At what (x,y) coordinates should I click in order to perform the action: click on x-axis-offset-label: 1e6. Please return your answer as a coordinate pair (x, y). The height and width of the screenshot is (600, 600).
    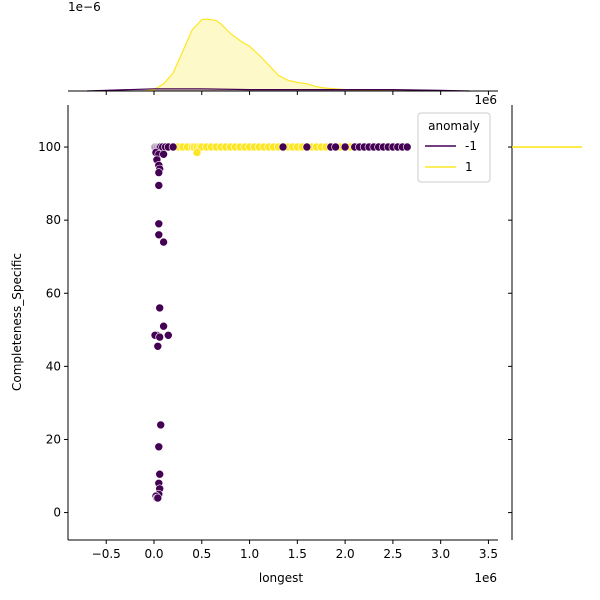
    Looking at the image, I should click on (485, 578).